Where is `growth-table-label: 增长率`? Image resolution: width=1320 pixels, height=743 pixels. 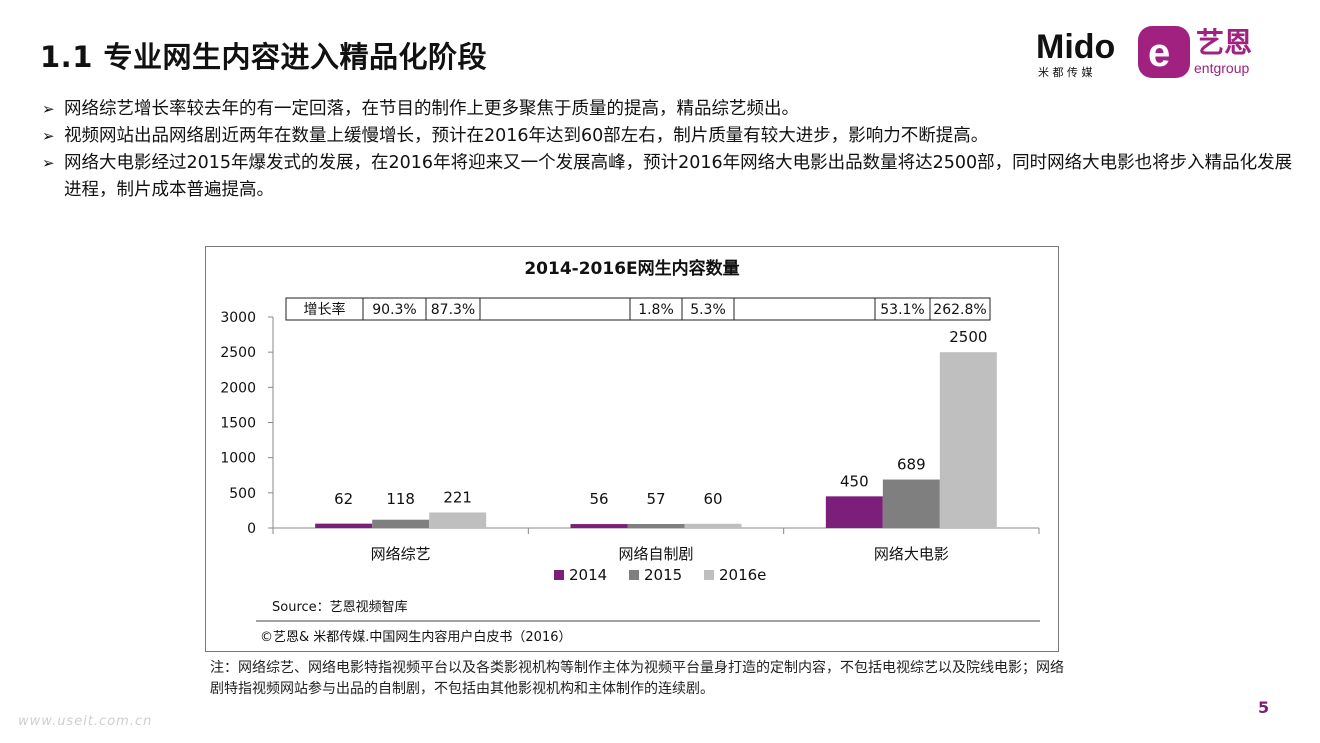 growth-table-label: 增长率 is located at coordinates (325, 309).